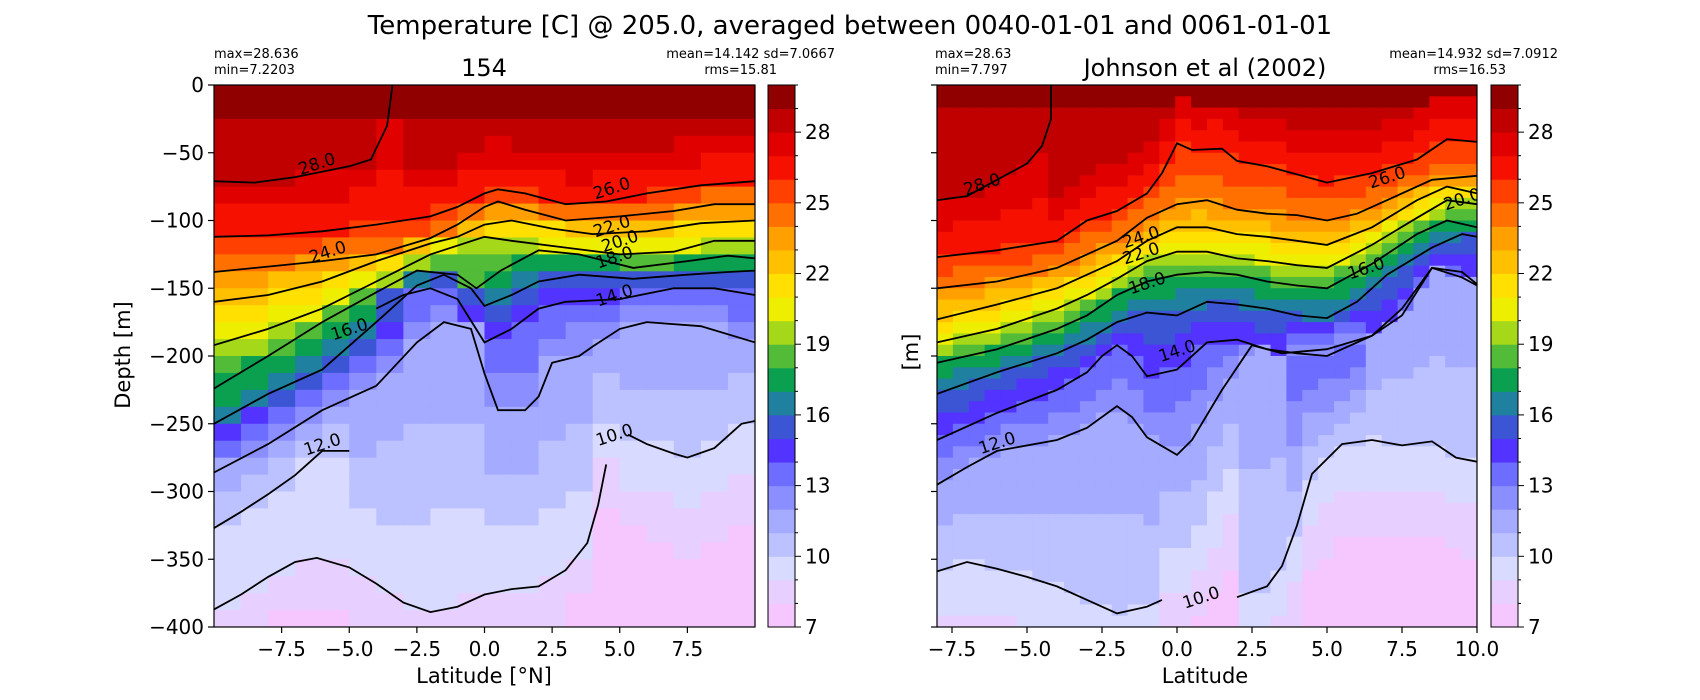  Describe the element at coordinates (1540, 556) in the screenshot. I see `colorbar-tick-label: 10` at that location.